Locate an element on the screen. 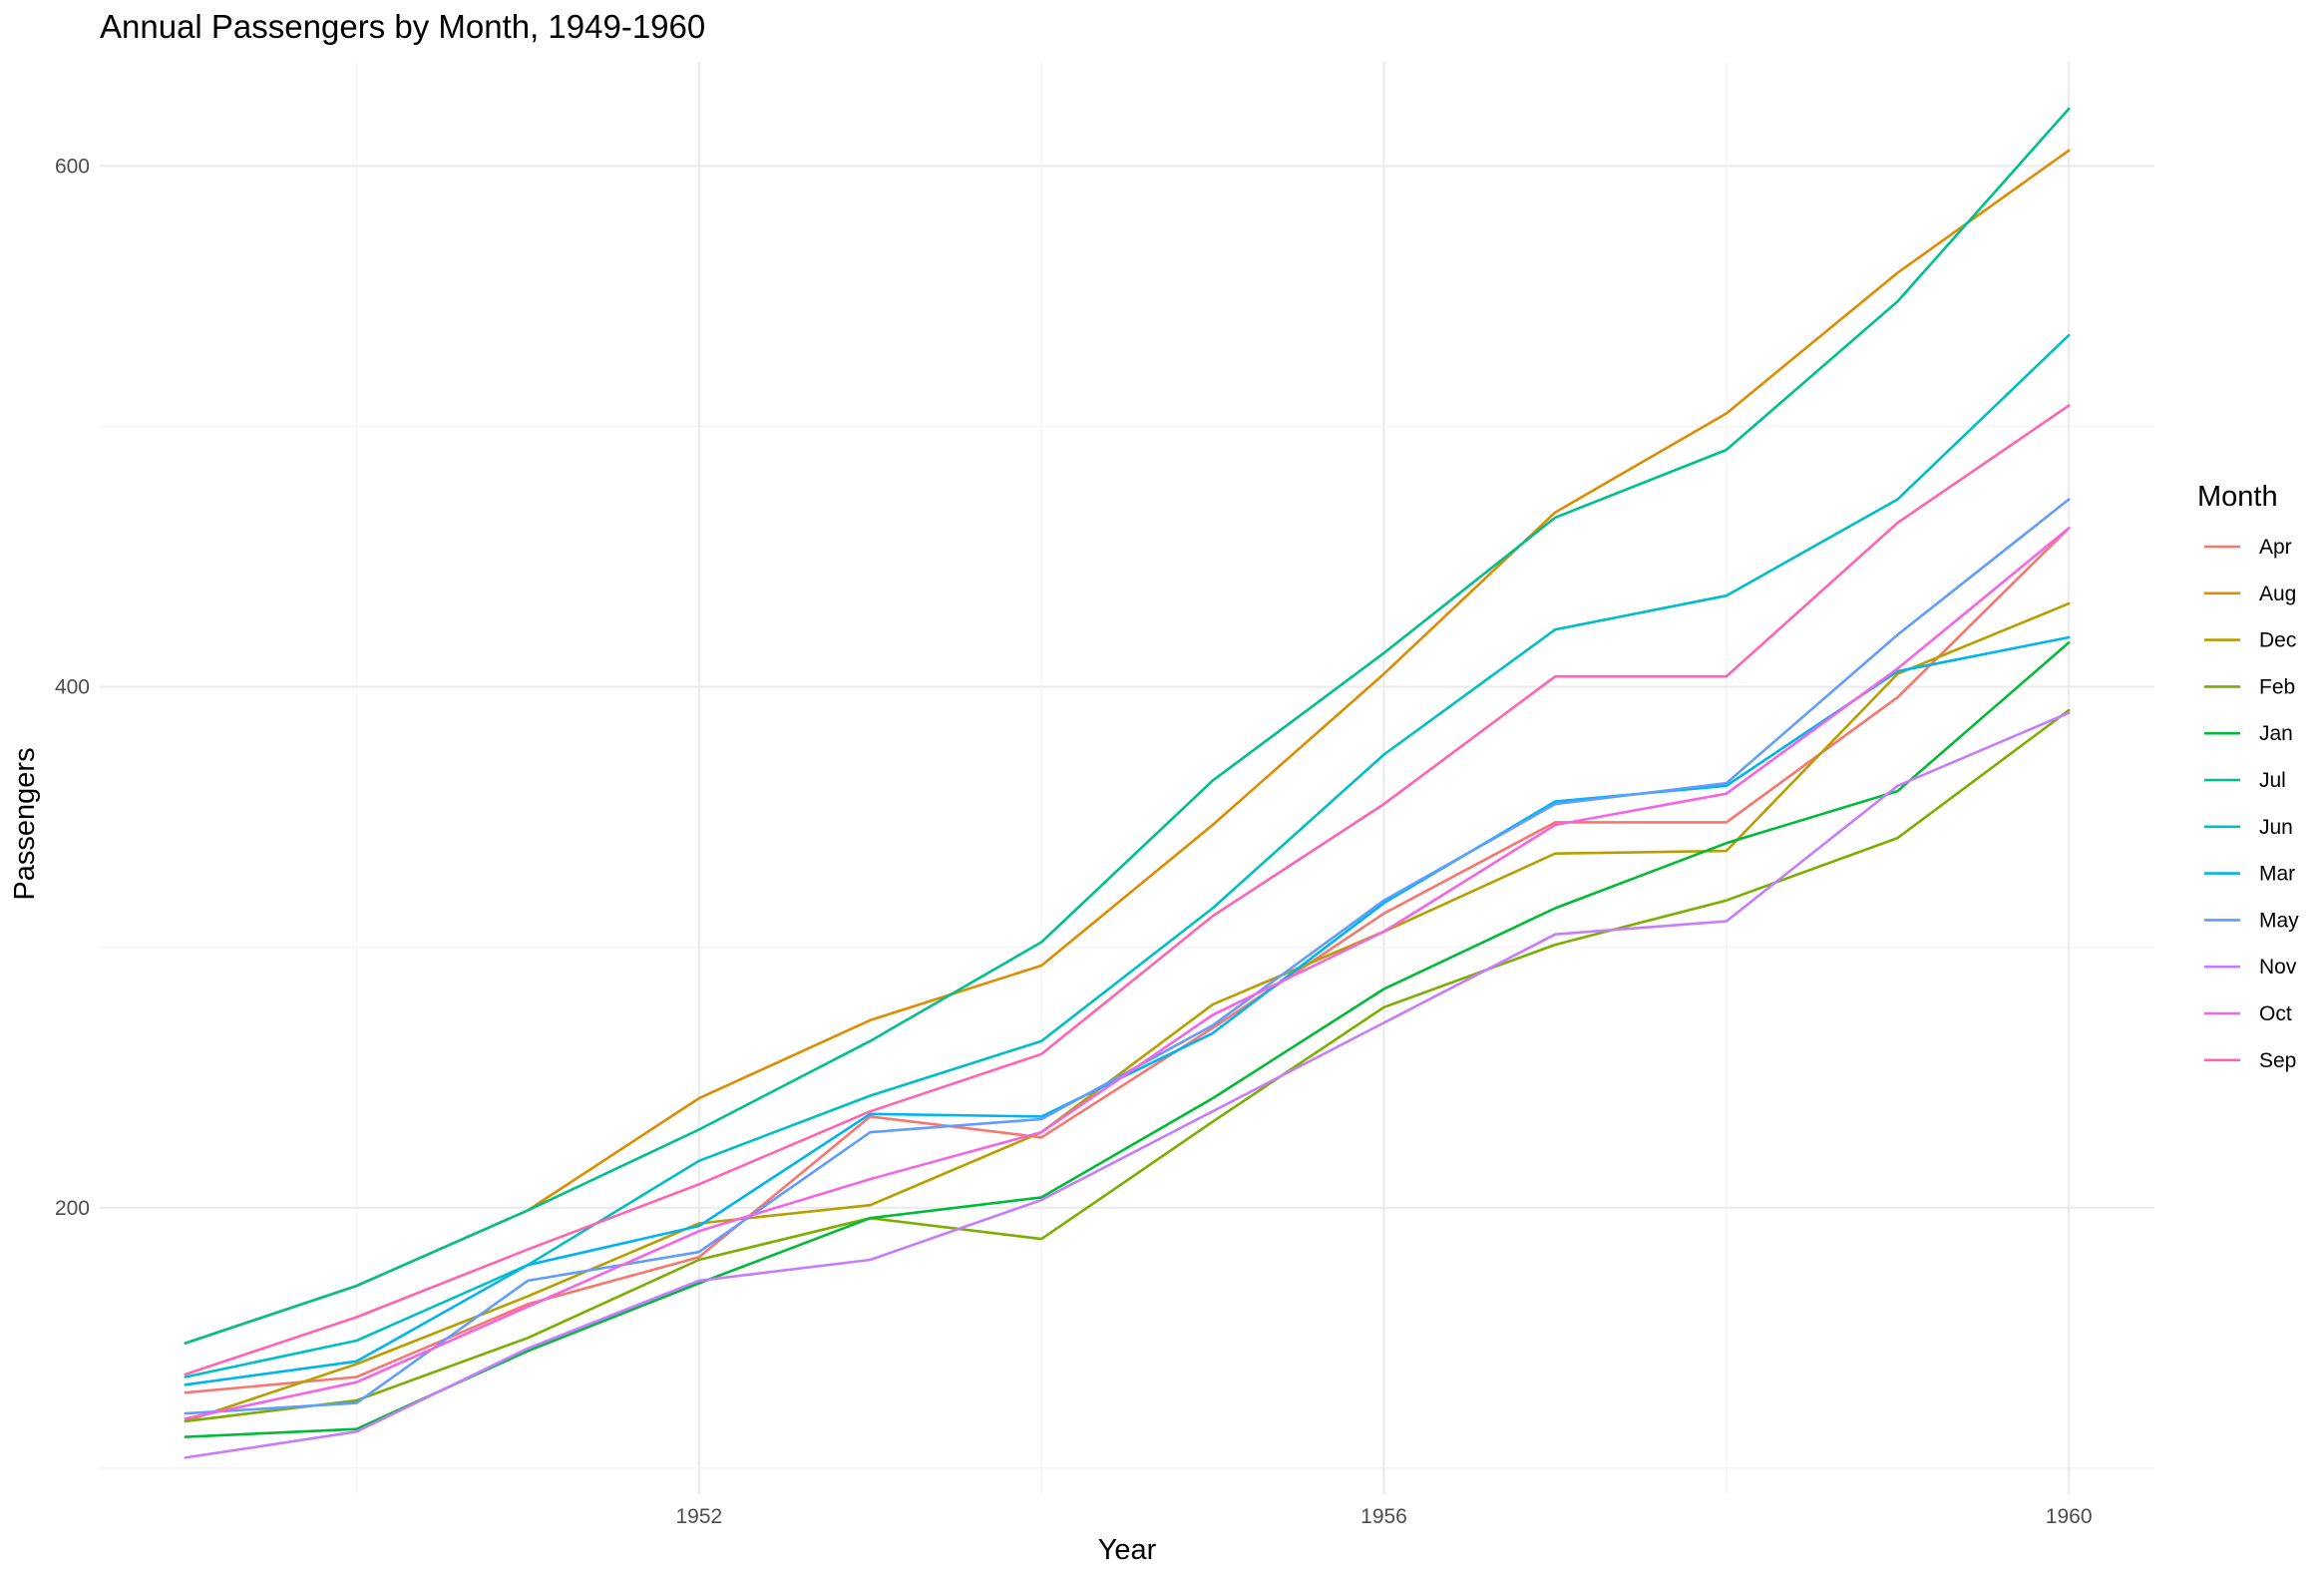 The height and width of the screenshot is (1572, 2324). legend-title: Month is located at coordinates (2237, 497).